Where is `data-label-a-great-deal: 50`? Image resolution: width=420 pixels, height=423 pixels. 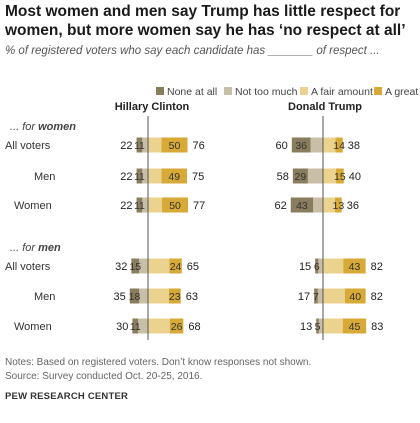 data-label-a-great-deal: 50 is located at coordinates (175, 146).